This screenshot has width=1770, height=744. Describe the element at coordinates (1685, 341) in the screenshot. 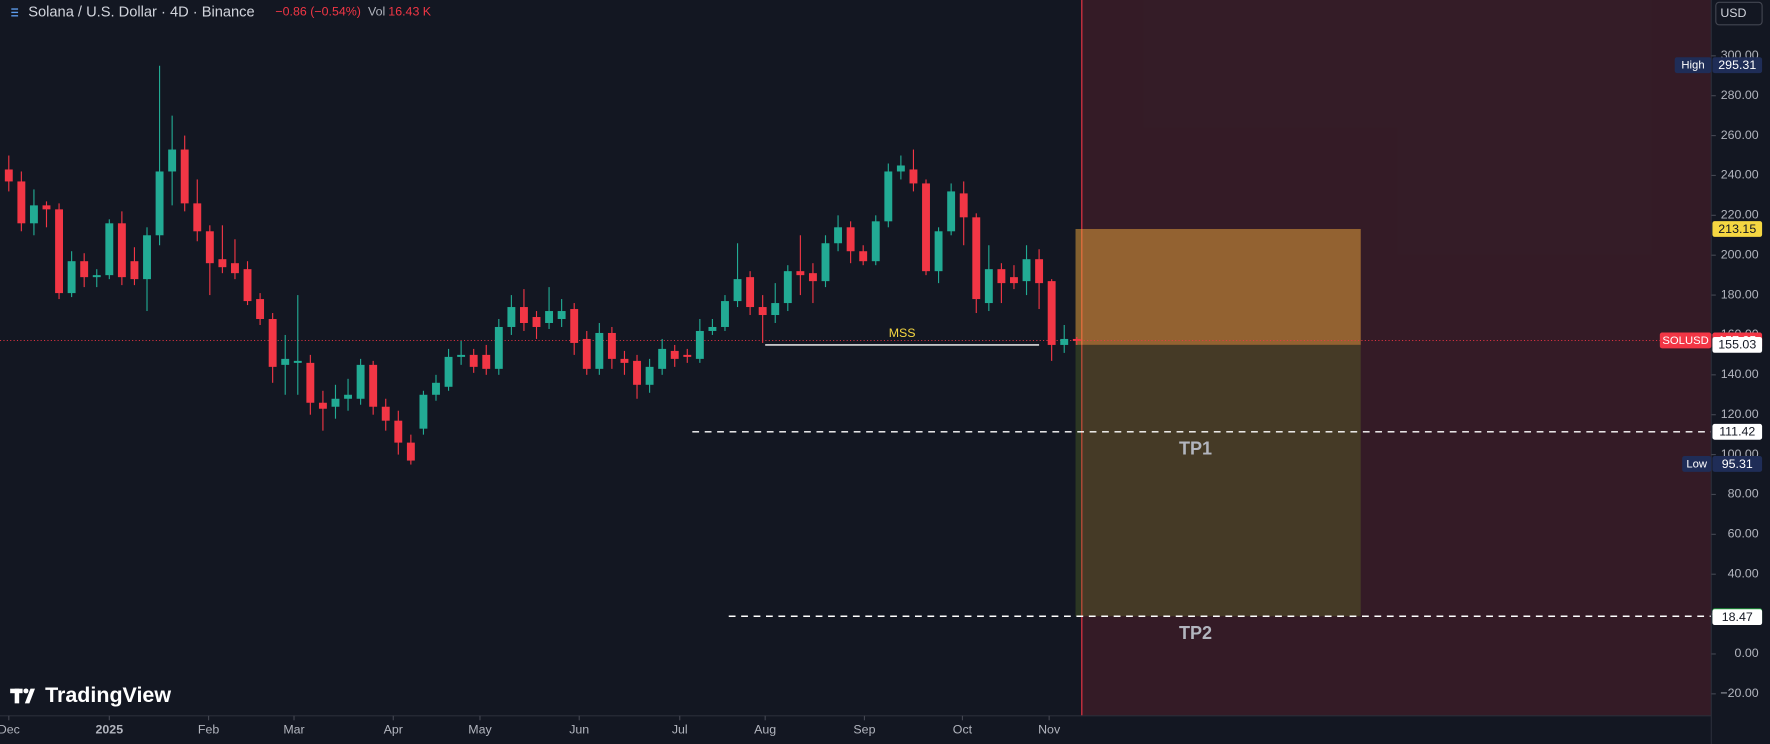

I see `price-tag-name: SOLUSD` at that location.